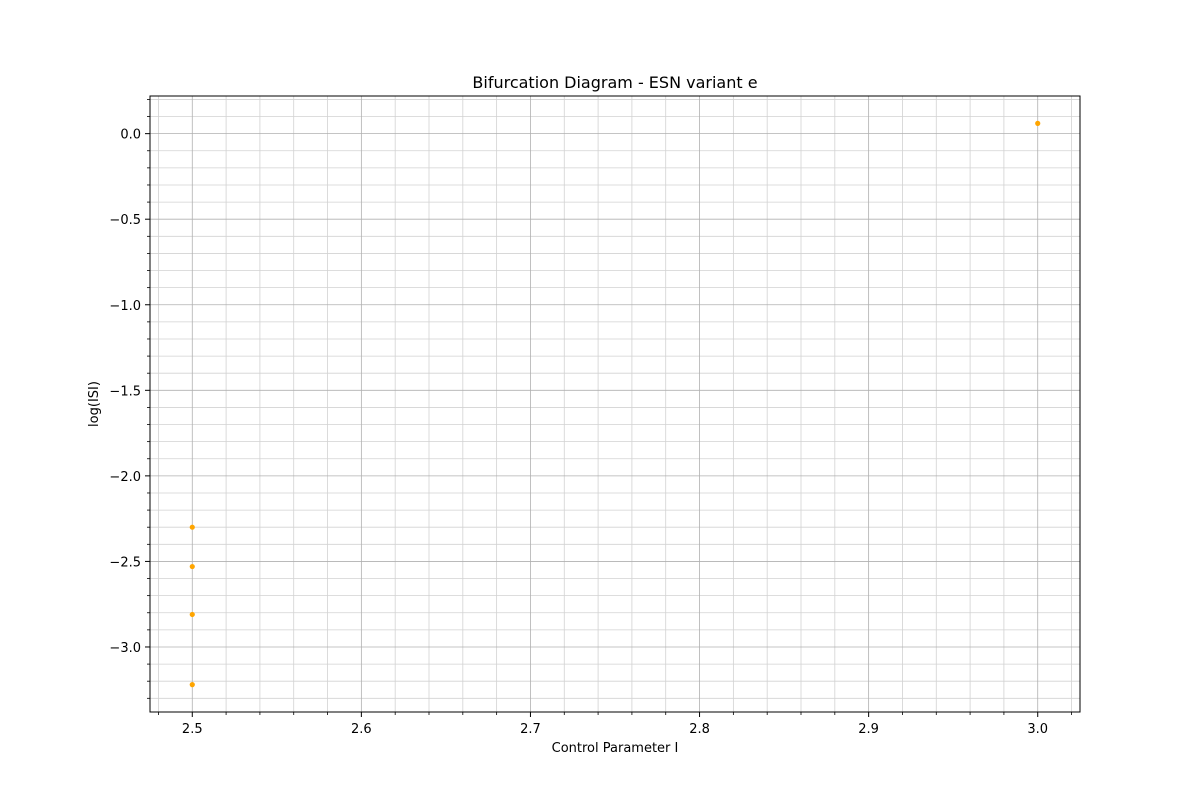 Image resolution: width=1200 pixels, height=804 pixels. Describe the element at coordinates (530, 729) in the screenshot. I see `x-tick-label: 2.7` at that location.